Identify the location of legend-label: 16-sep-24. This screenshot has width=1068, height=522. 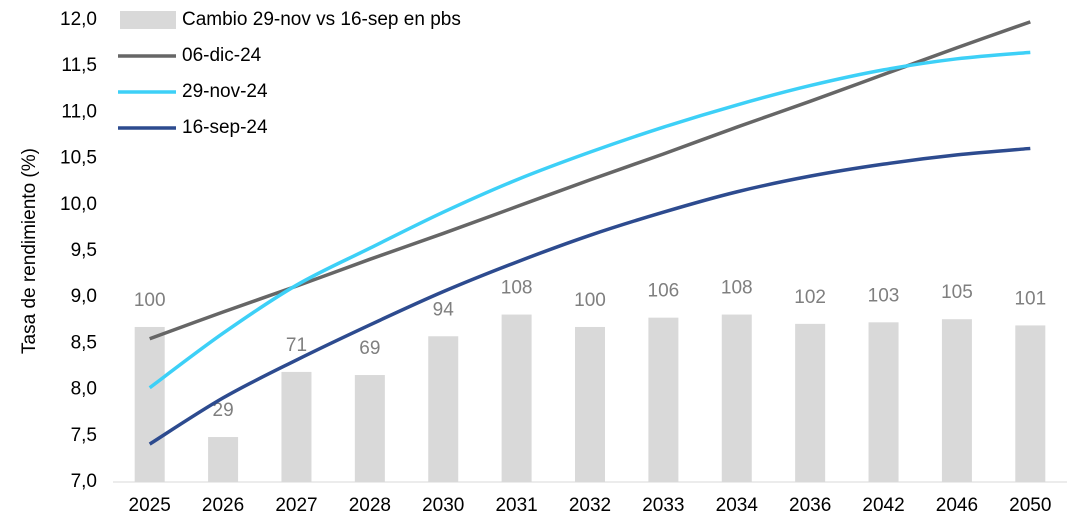
(225, 127).